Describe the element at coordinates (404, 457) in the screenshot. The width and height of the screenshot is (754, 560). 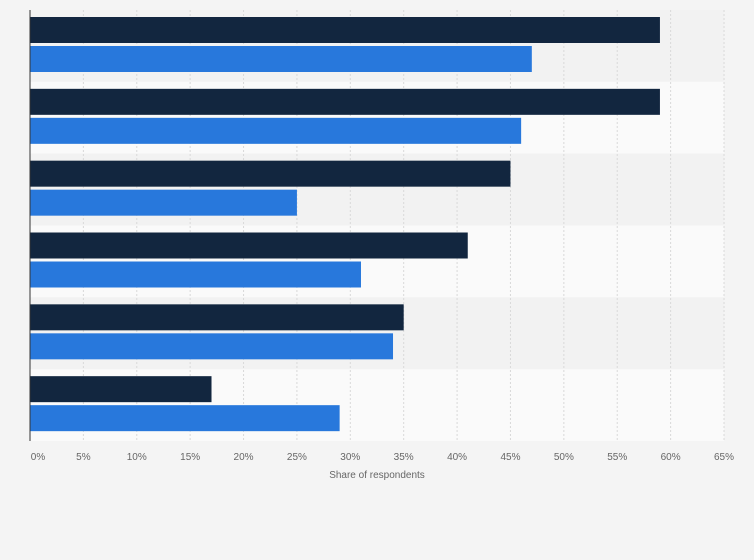
I see `x-tick-label: 35%` at that location.